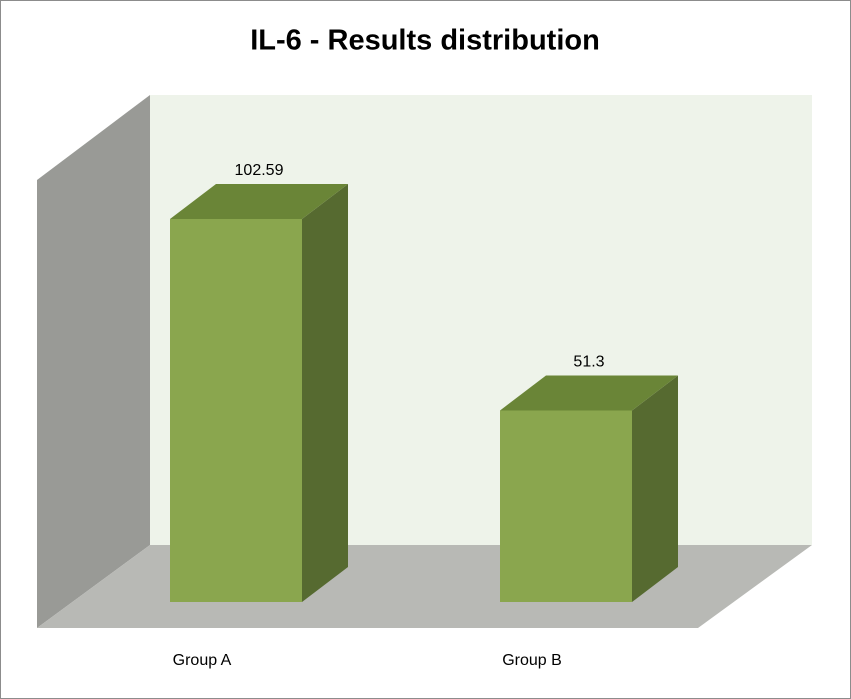  What do you see at coordinates (588, 362) in the screenshot?
I see `data-label: 51.3` at bounding box center [588, 362].